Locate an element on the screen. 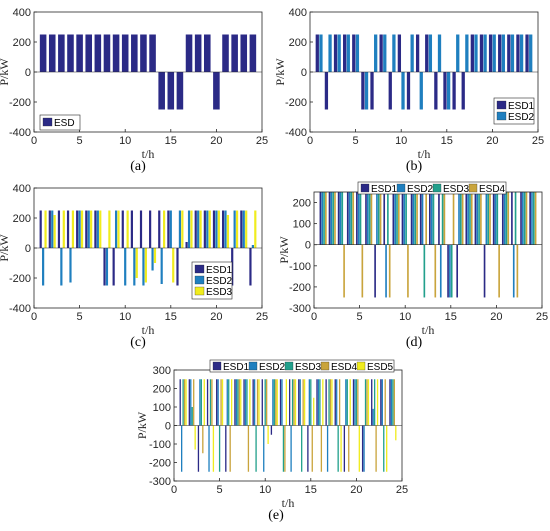  bar-esd1-t7 is located at coordinates (95, 229).